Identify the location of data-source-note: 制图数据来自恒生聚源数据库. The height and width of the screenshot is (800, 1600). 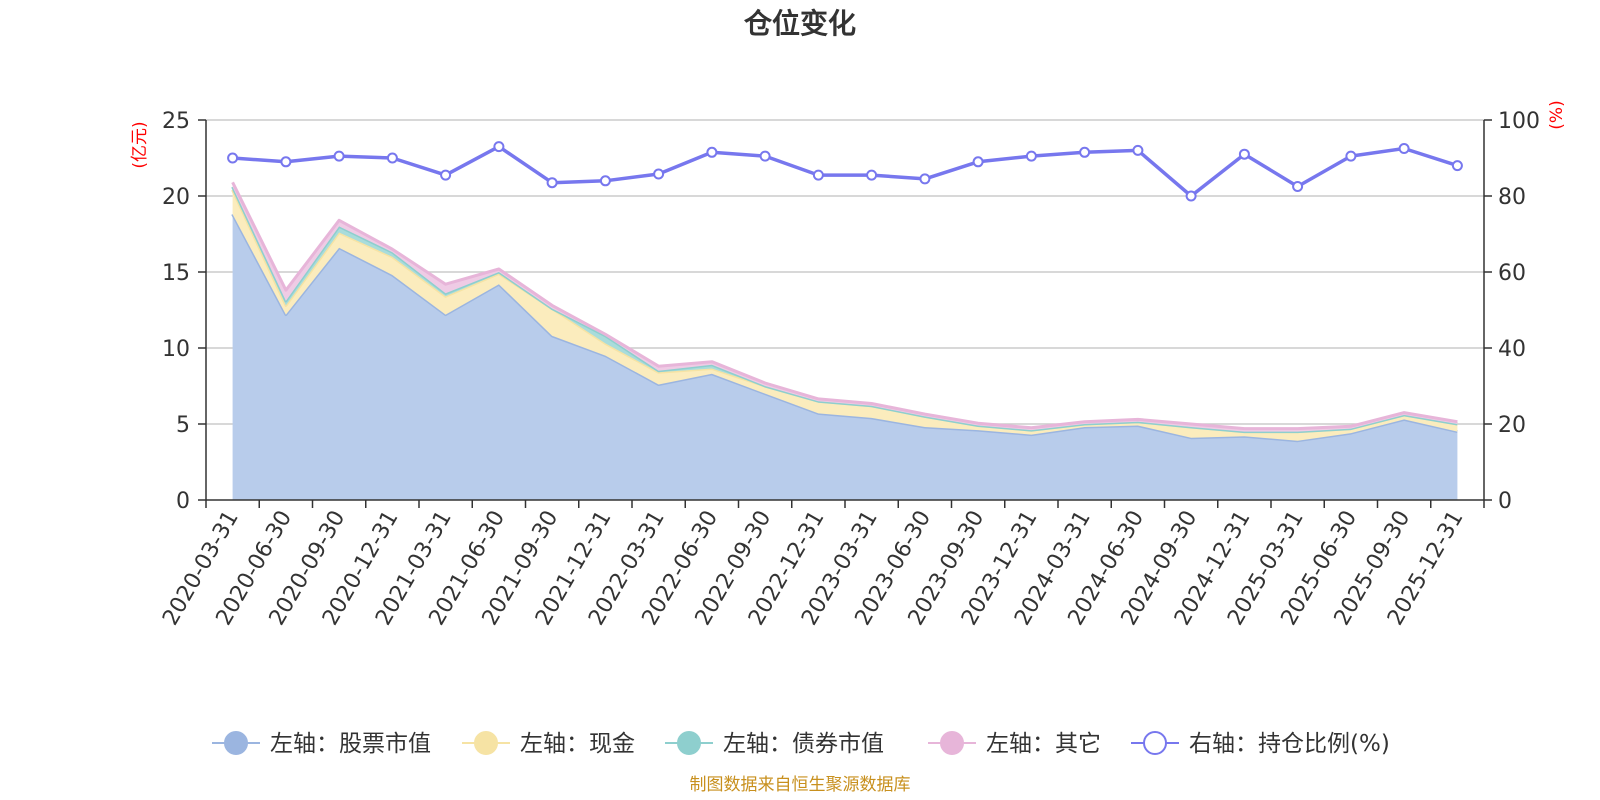
(800, 785).